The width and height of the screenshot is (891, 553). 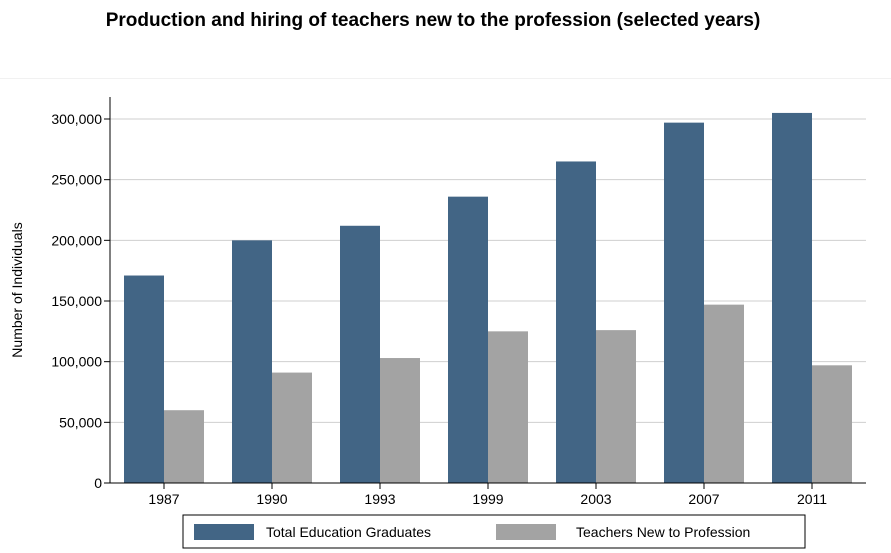 What do you see at coordinates (487, 499) in the screenshot?
I see `x-tick-label: 1999` at bounding box center [487, 499].